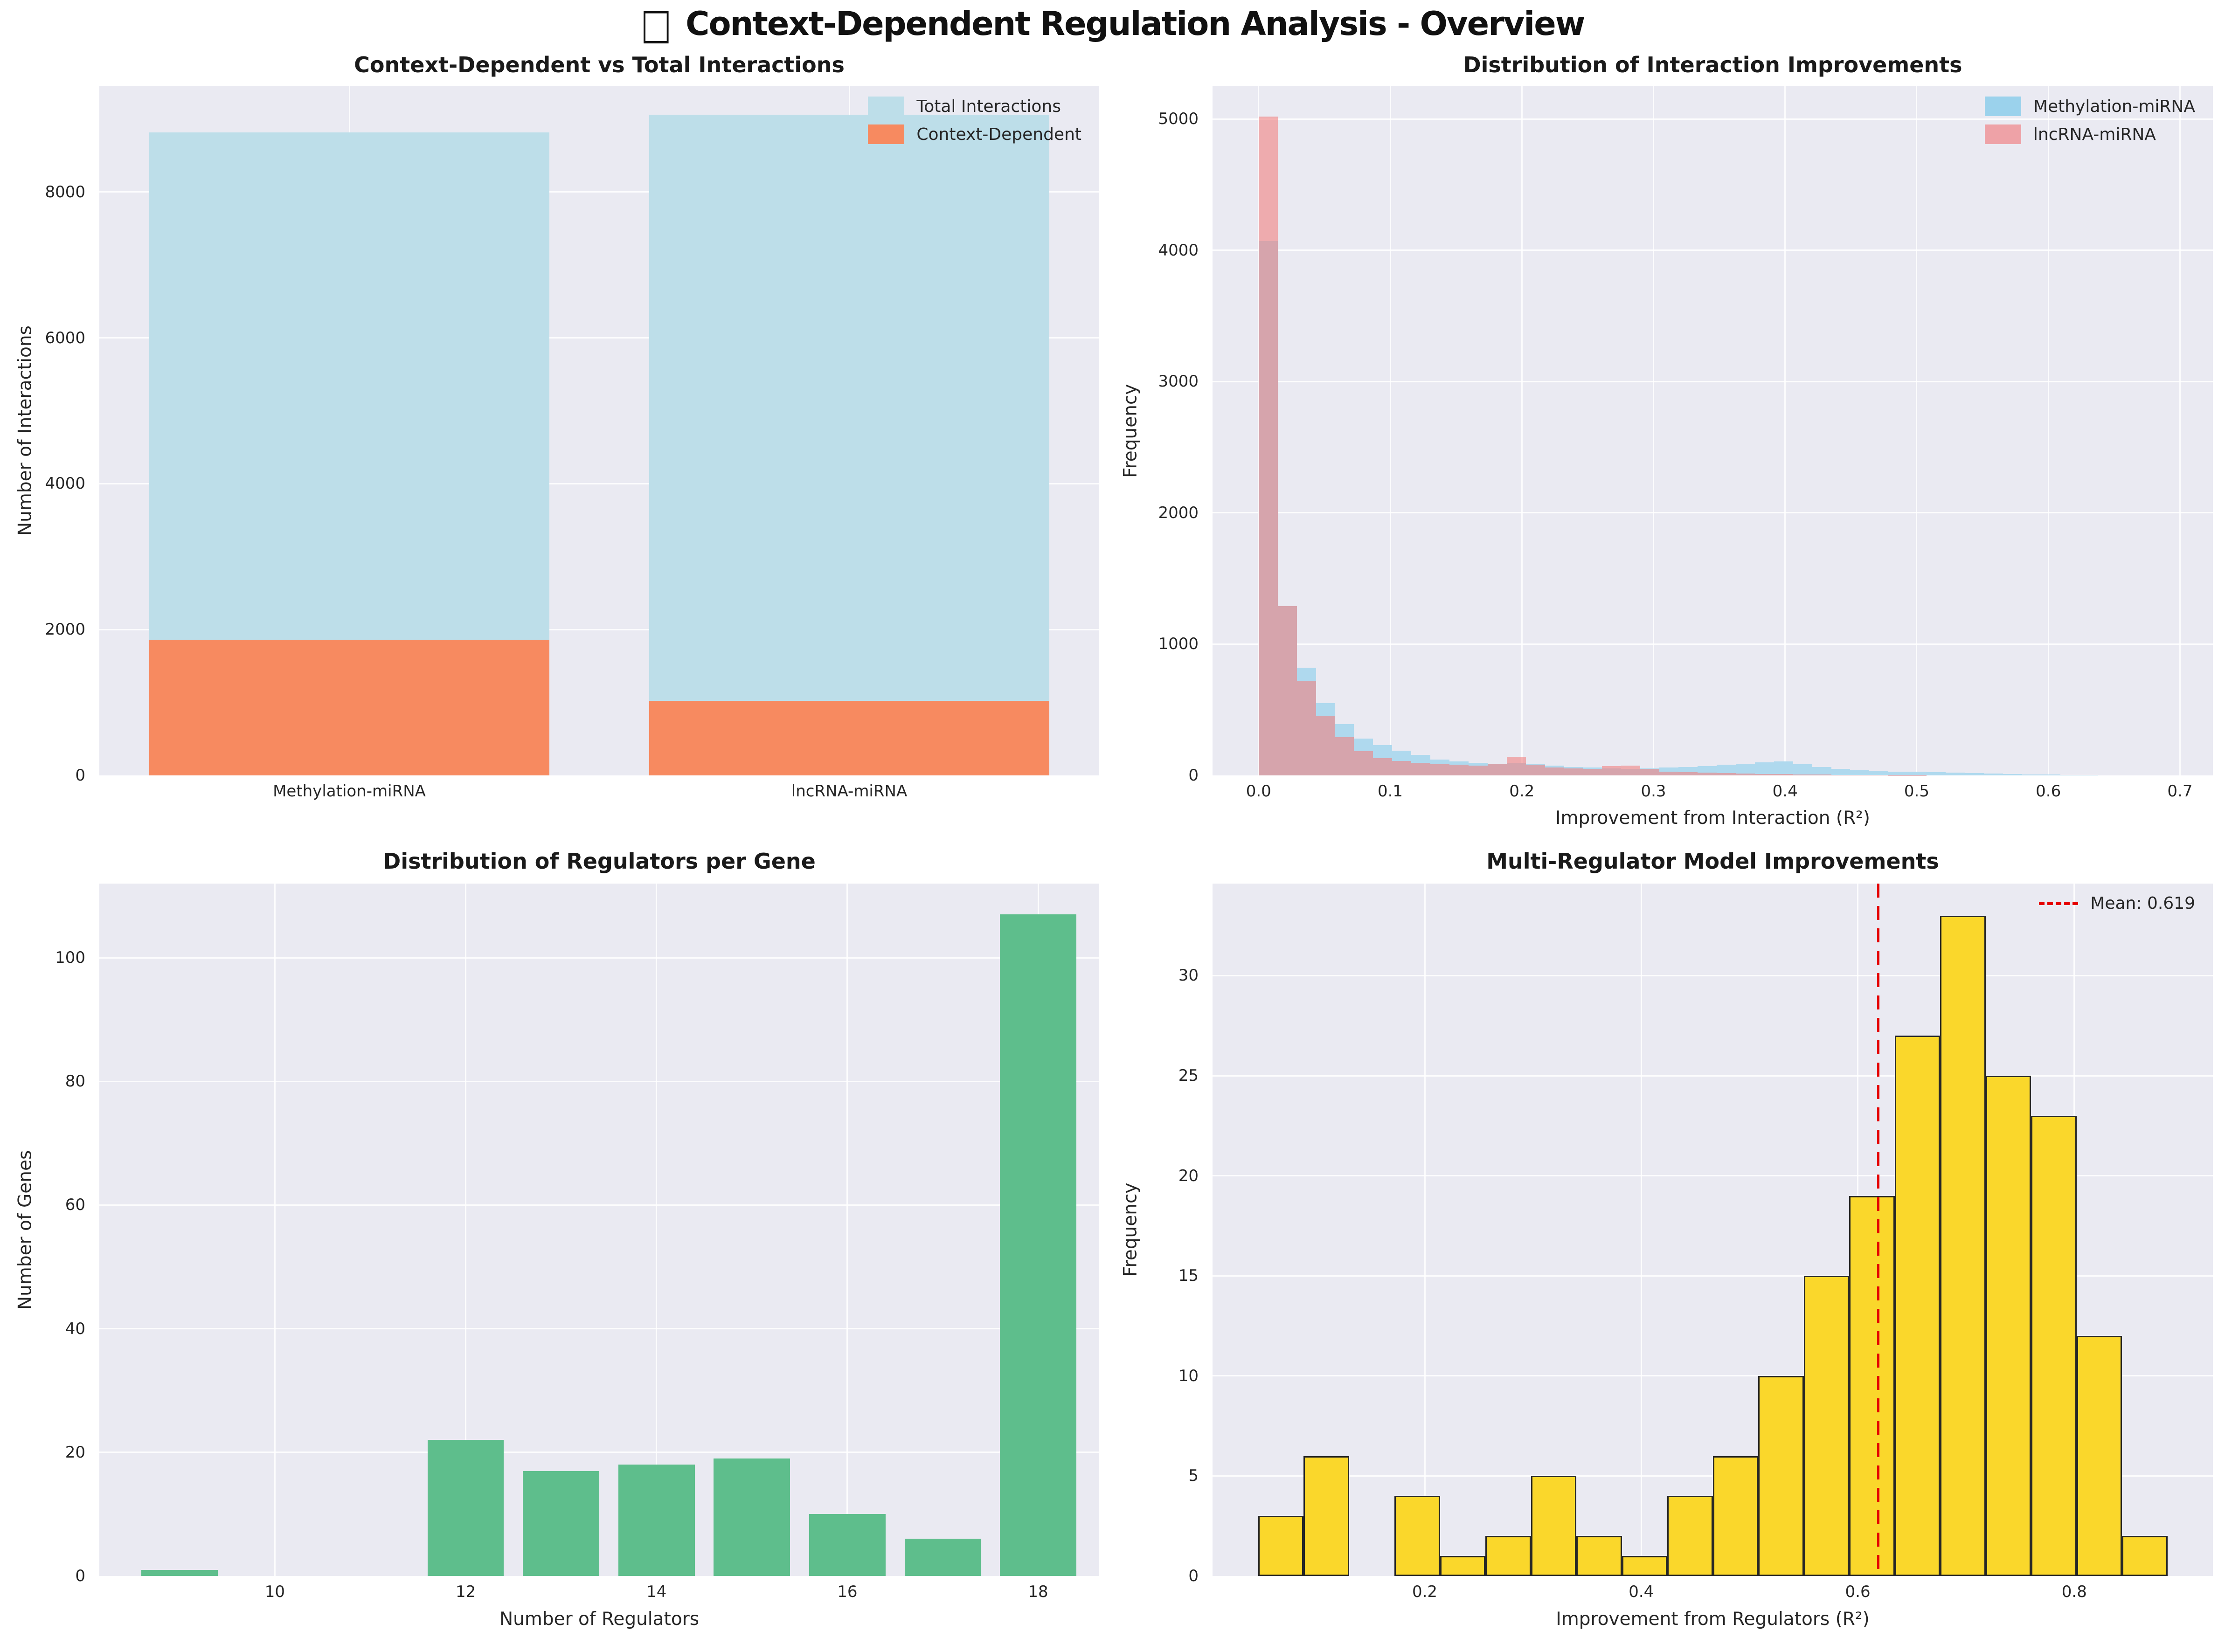 Image resolution: width=2225 pixels, height=1652 pixels. Describe the element at coordinates (1425, 1592) in the screenshot. I see `x-tick-label: 0.2` at that location.